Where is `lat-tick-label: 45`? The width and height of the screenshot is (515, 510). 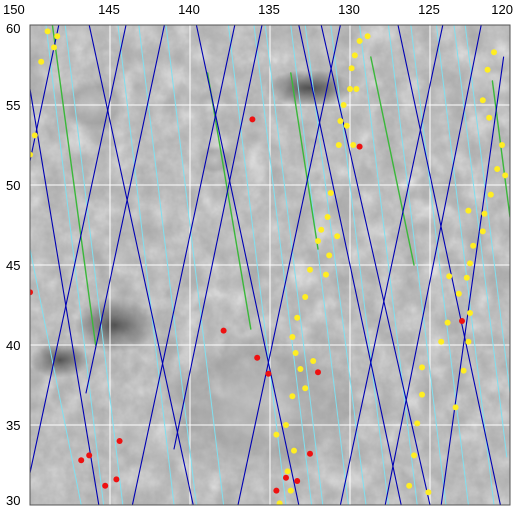 lat-tick-label: 45 is located at coordinates (13, 265).